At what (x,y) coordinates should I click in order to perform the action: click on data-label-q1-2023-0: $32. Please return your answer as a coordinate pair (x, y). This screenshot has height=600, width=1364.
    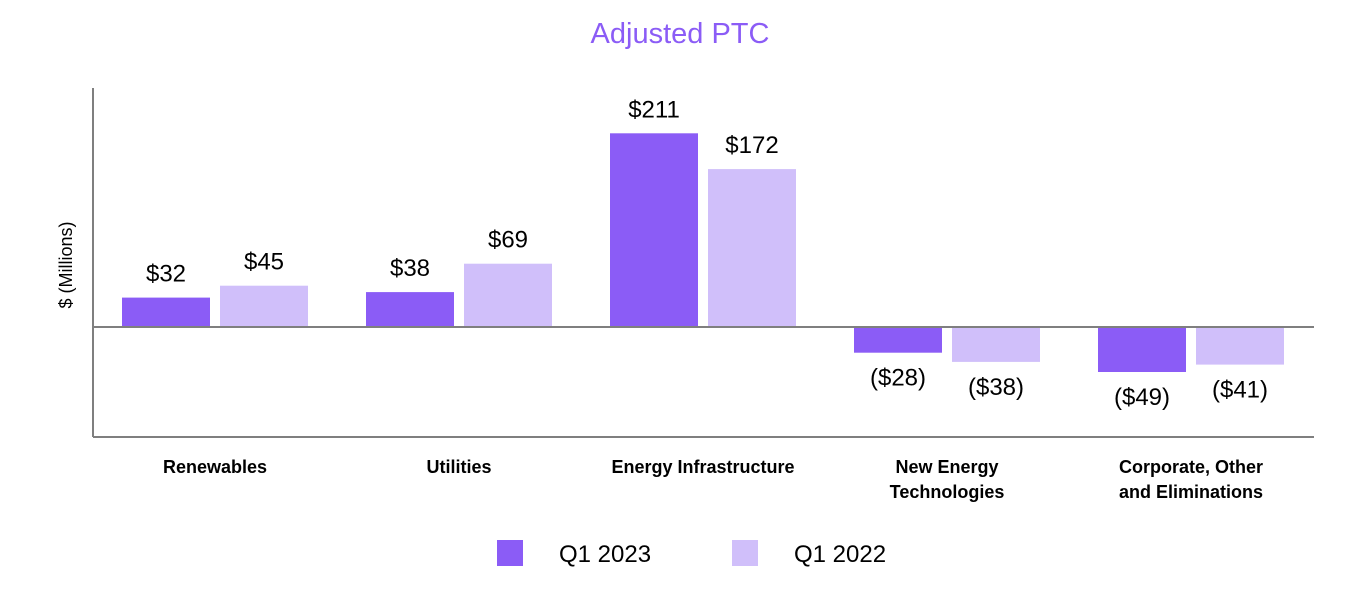
    Looking at the image, I should click on (166, 274).